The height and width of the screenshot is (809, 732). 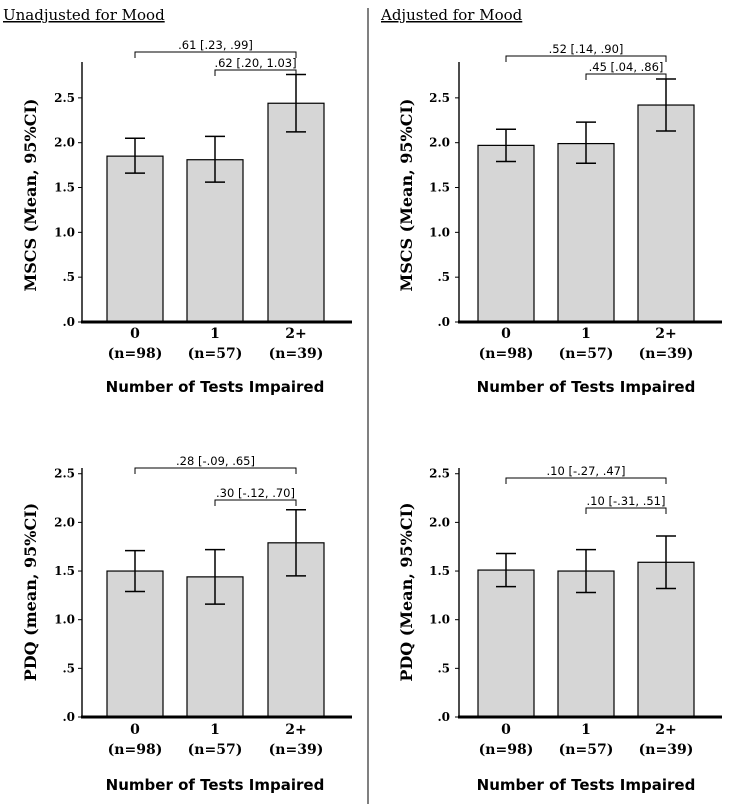 What do you see at coordinates (68, 322) in the screenshot?
I see `chart1-ytick-label: .0` at bounding box center [68, 322].